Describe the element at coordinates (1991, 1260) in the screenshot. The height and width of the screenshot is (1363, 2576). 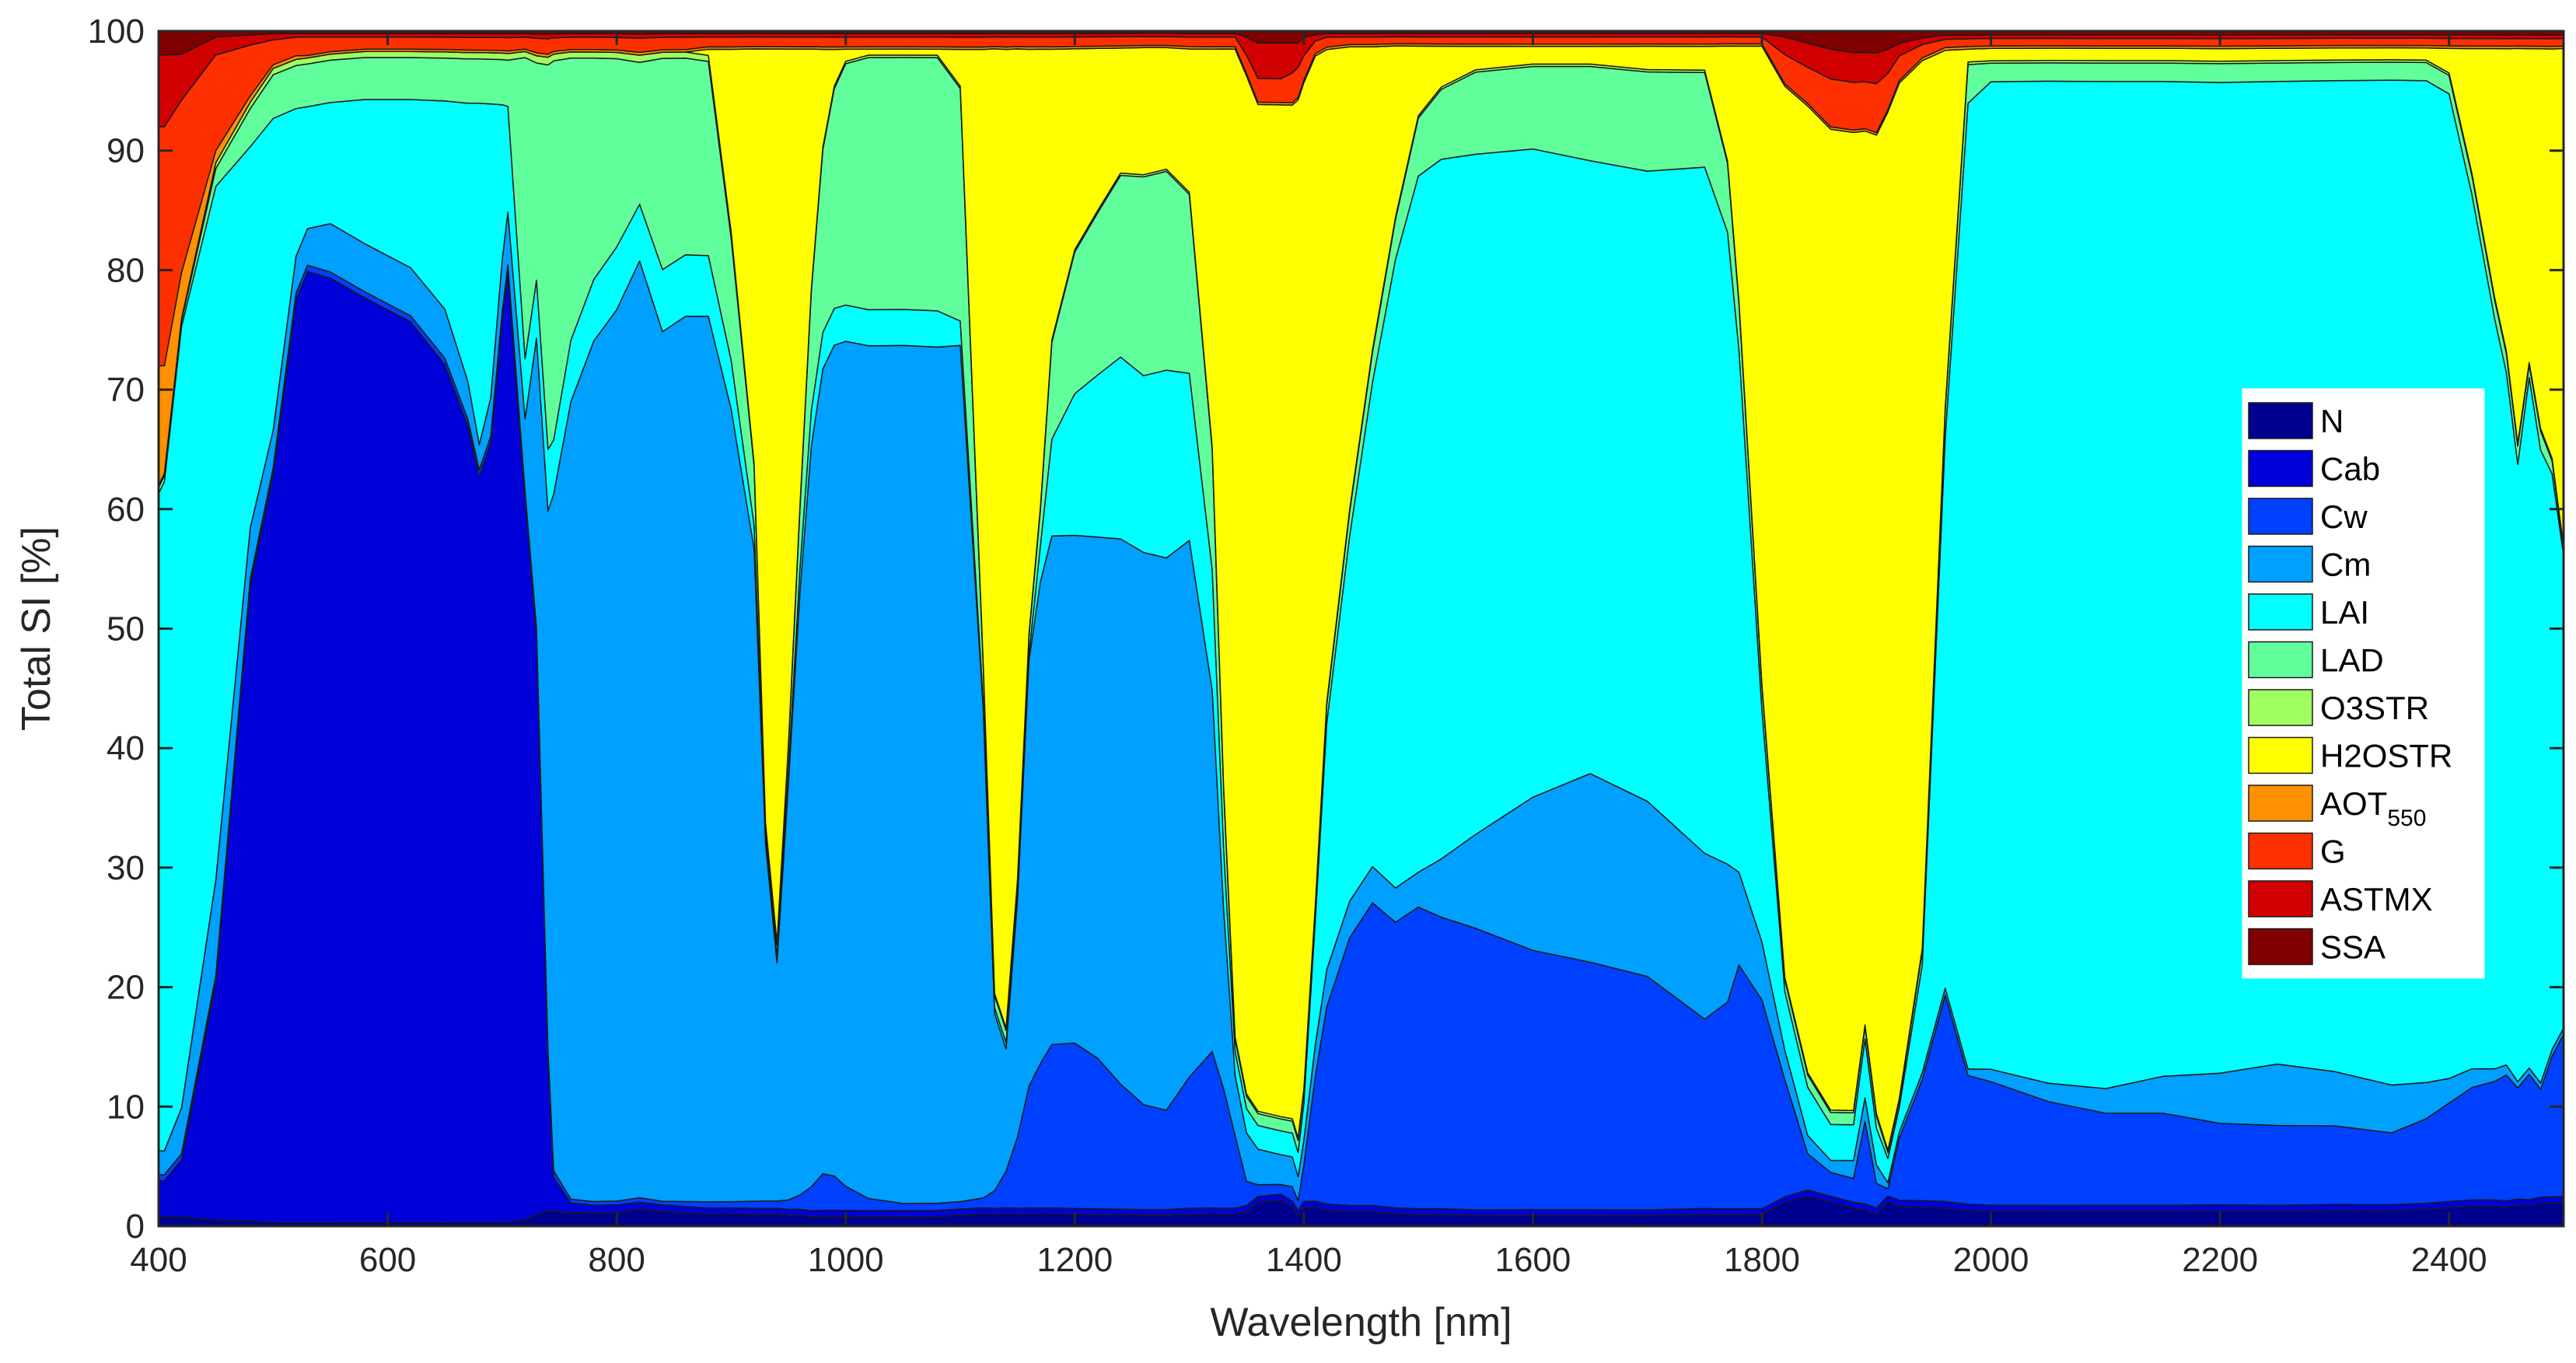
I see `x-tick-label: 2000` at that location.